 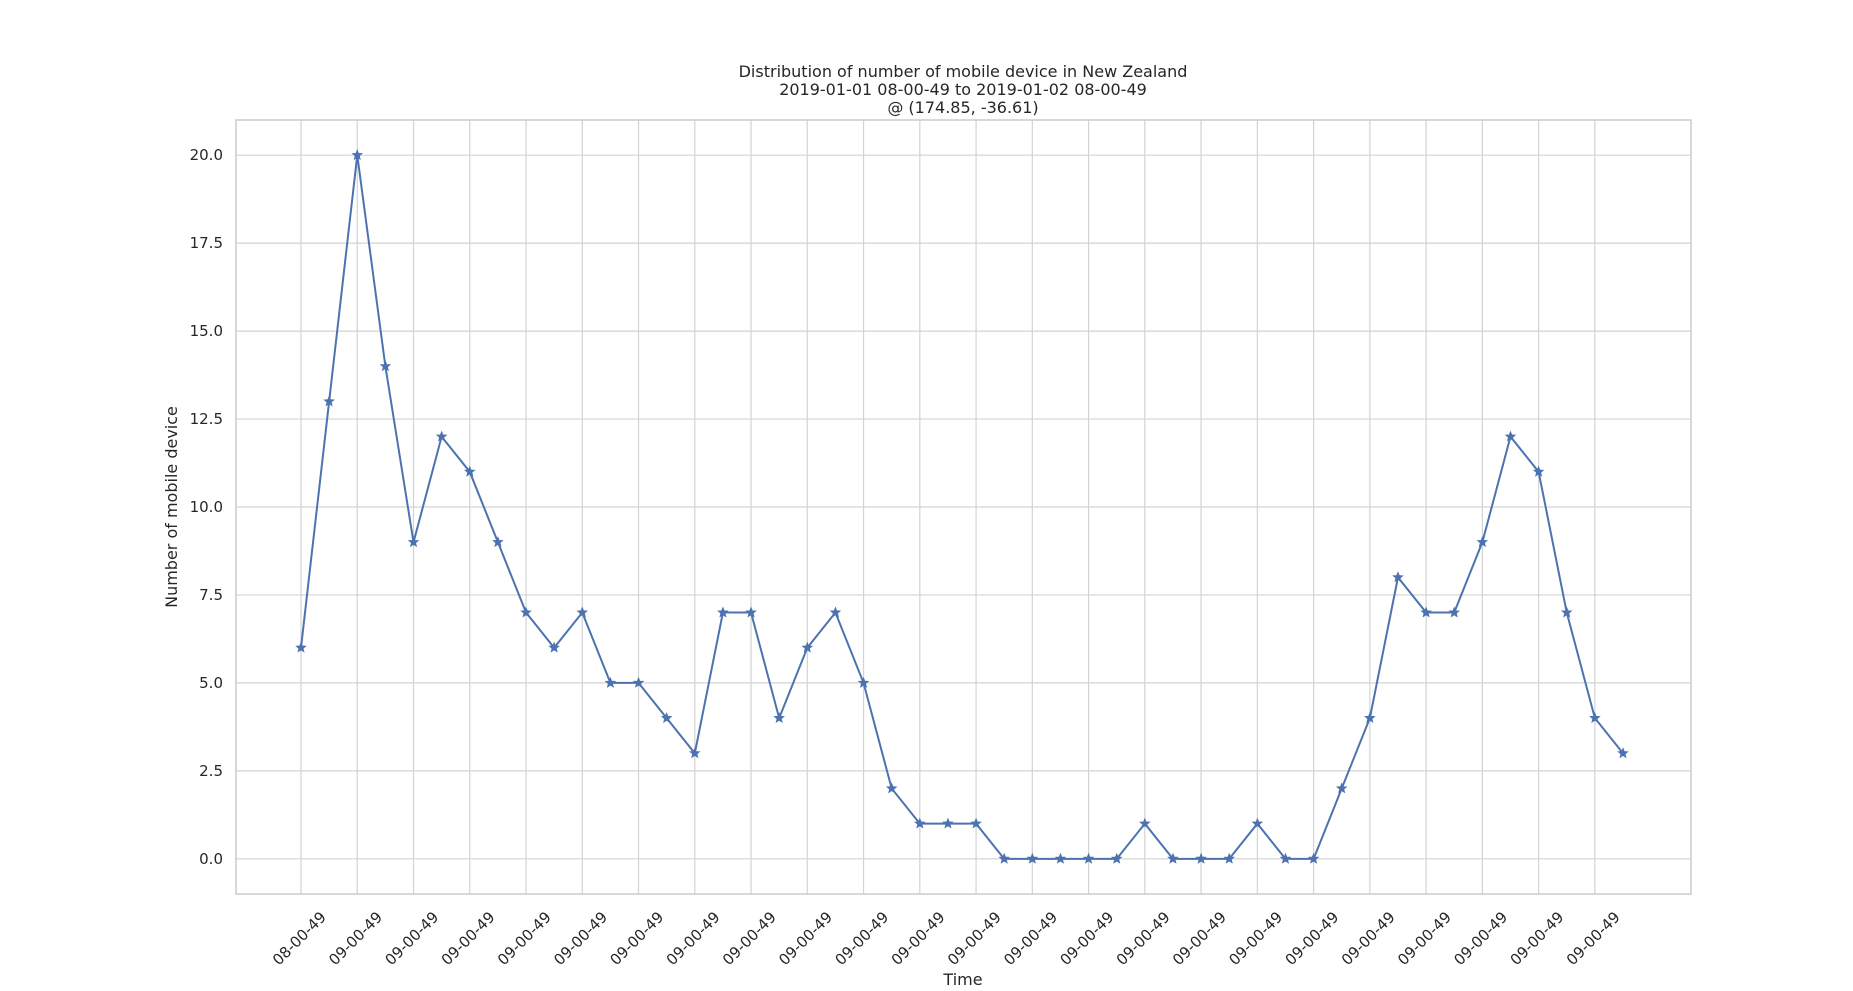 I want to click on x-tick-label: 08-00-49, so click(x=299, y=938).